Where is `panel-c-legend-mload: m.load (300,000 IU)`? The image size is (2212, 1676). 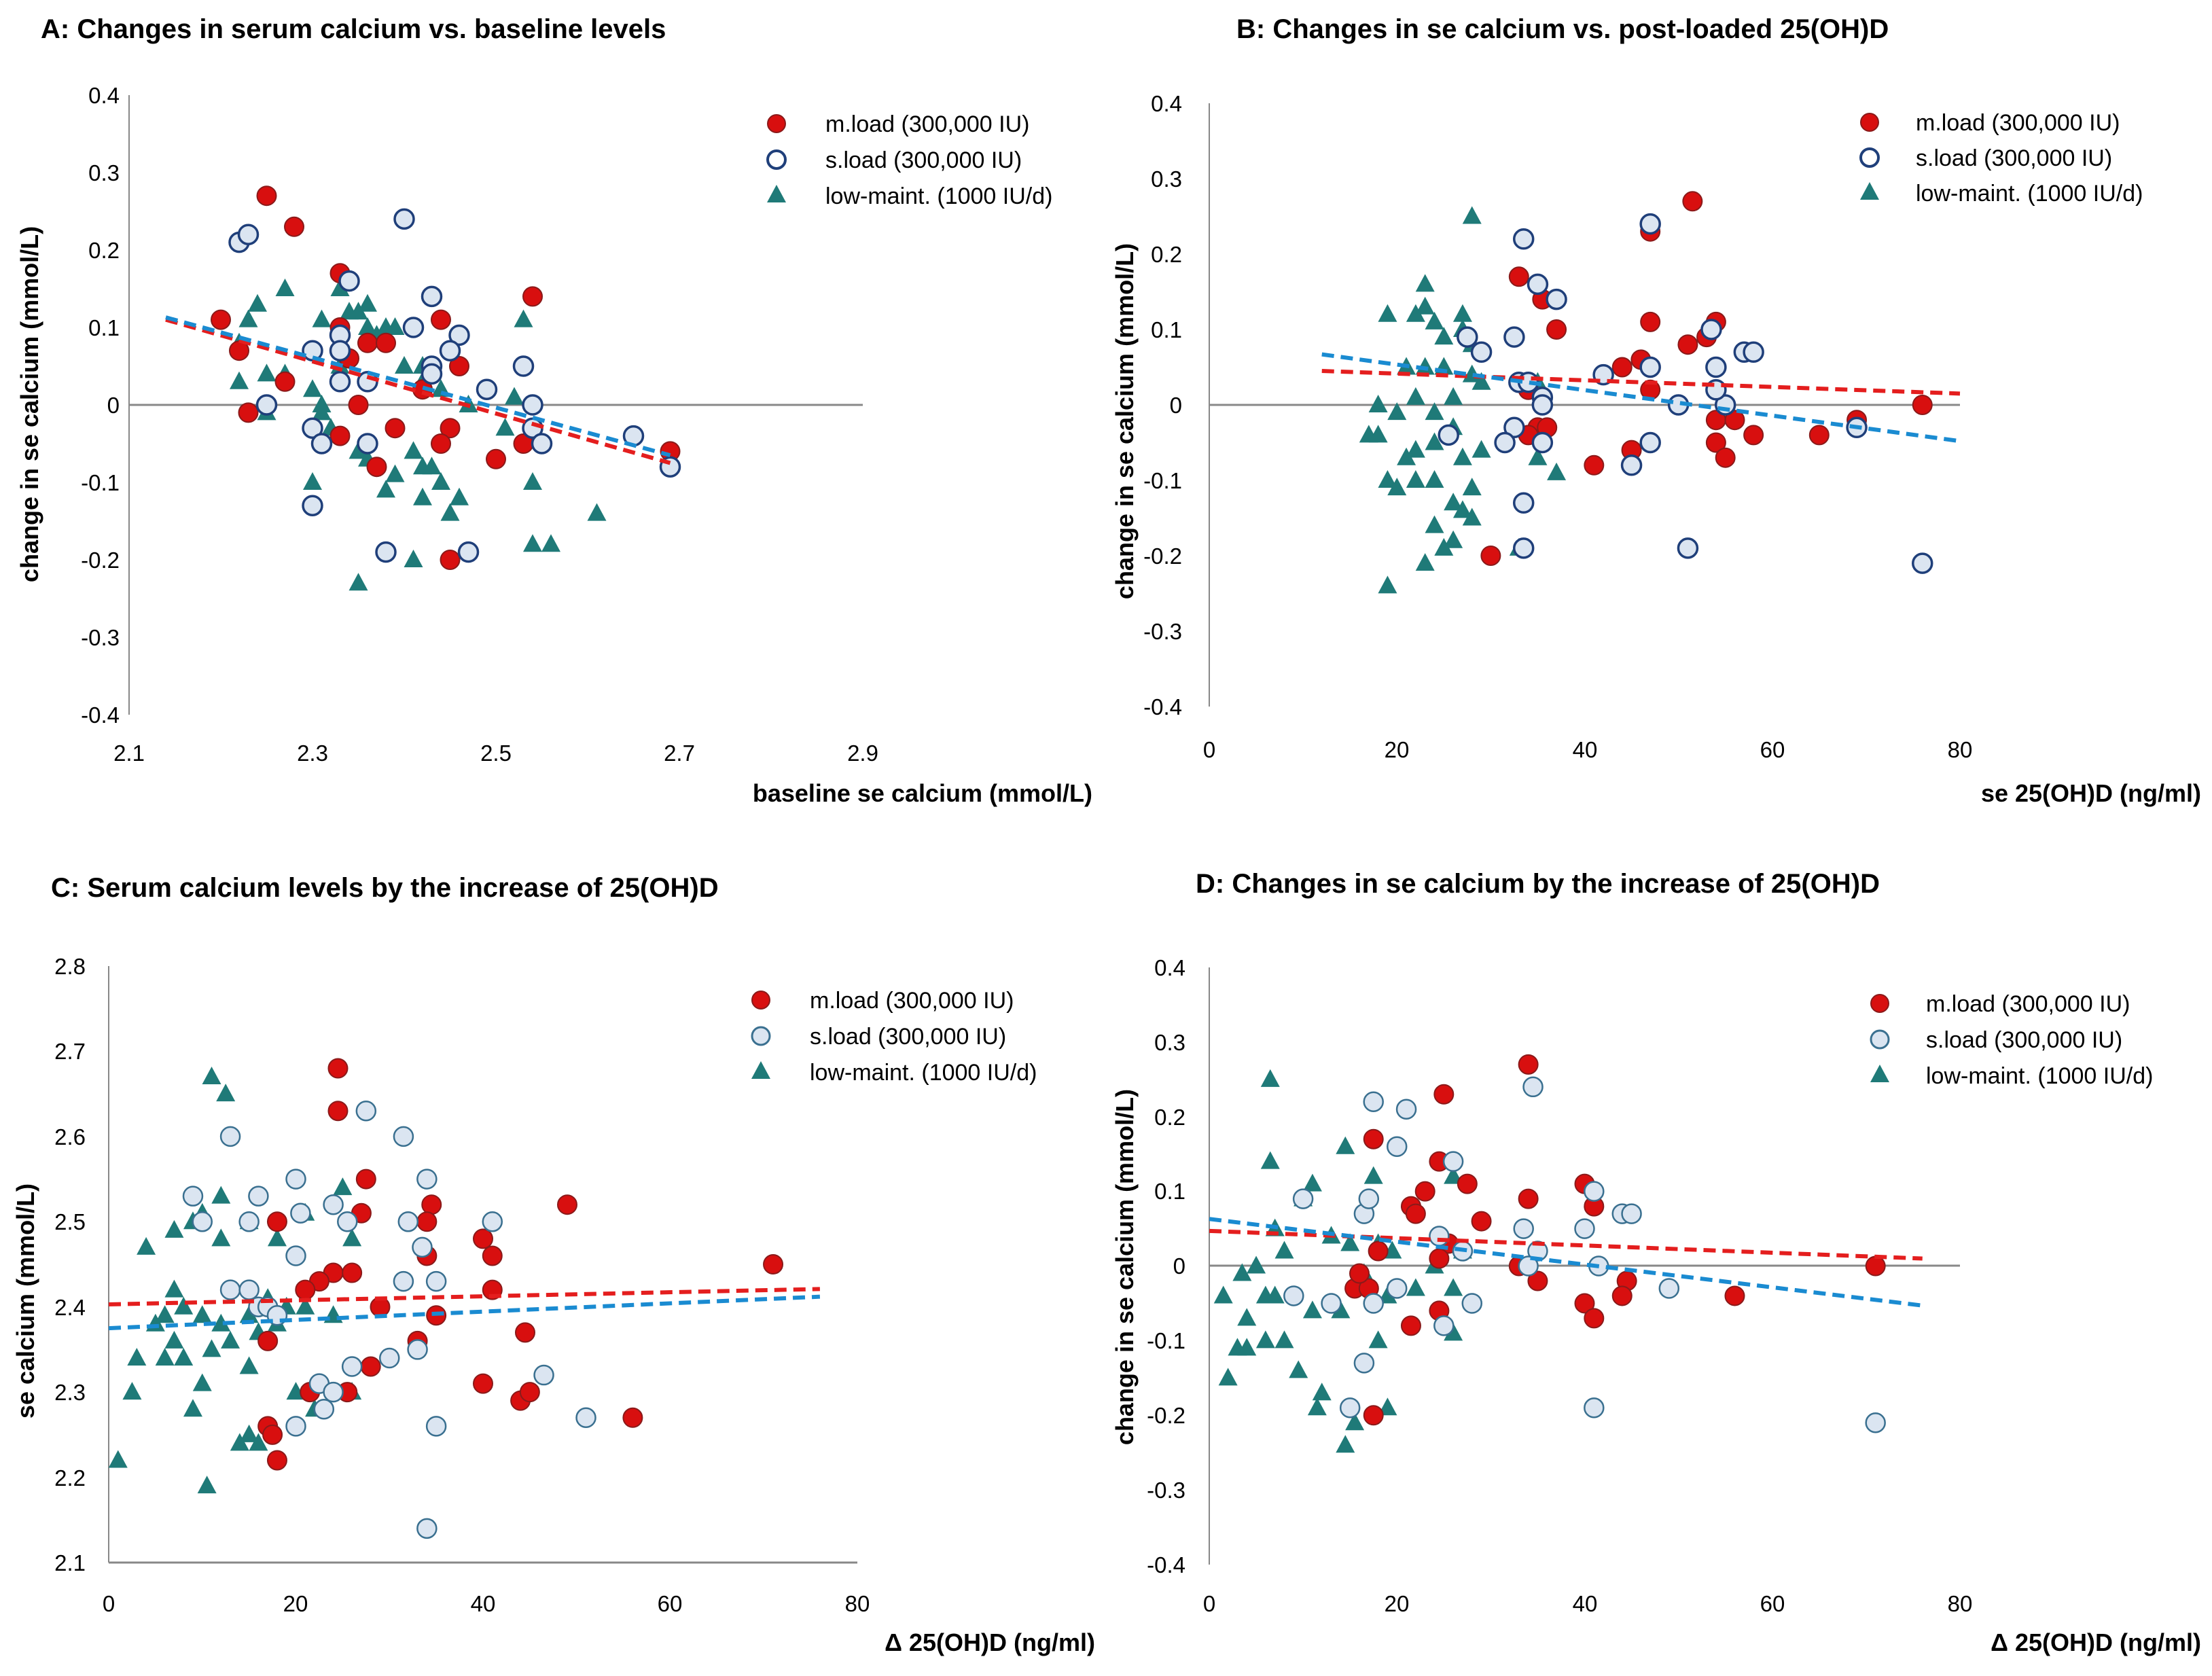
panel-c-legend-mload: m.load (300,000 IU) is located at coordinates (912, 1001).